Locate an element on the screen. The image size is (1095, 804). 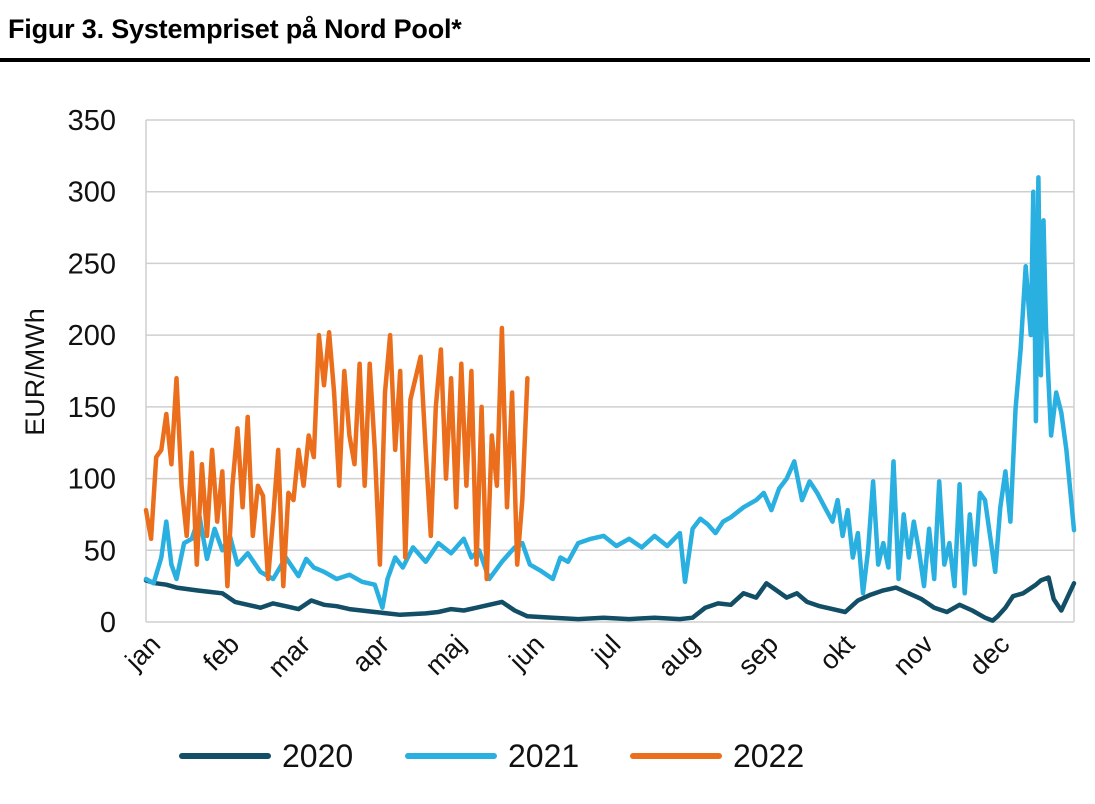
x-tick-label: apr is located at coordinates (370, 653).